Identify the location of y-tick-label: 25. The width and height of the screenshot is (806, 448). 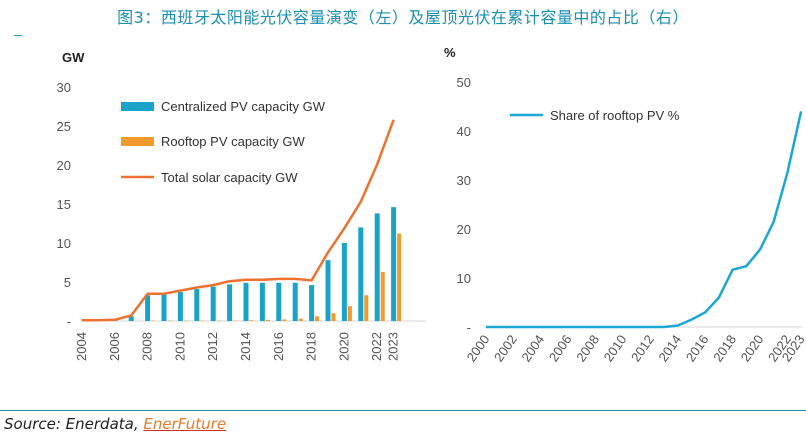
(64, 126).